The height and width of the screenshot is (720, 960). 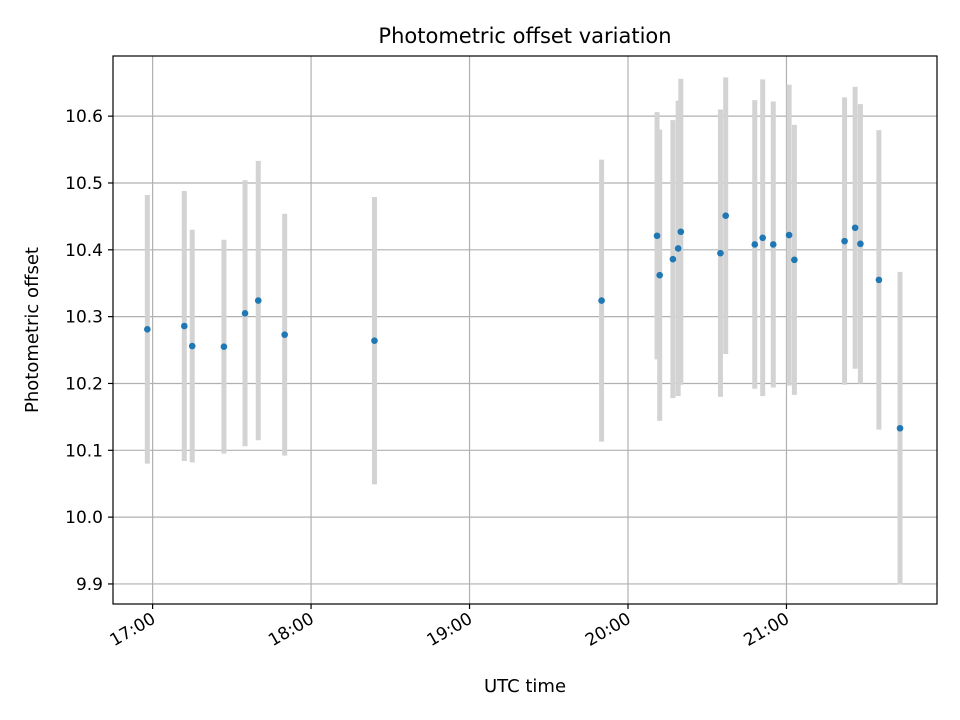 What do you see at coordinates (84, 318) in the screenshot?
I see `y-tick-label: 10.3` at bounding box center [84, 318].